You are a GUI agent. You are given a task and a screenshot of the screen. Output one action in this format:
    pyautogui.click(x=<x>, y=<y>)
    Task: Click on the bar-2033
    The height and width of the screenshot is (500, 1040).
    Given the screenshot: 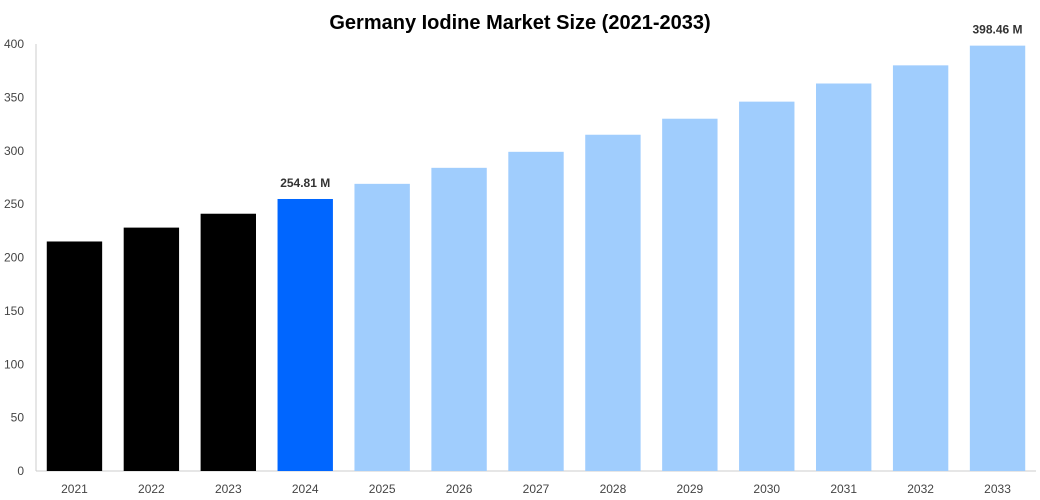 What is the action you would take?
    pyautogui.click(x=997, y=258)
    